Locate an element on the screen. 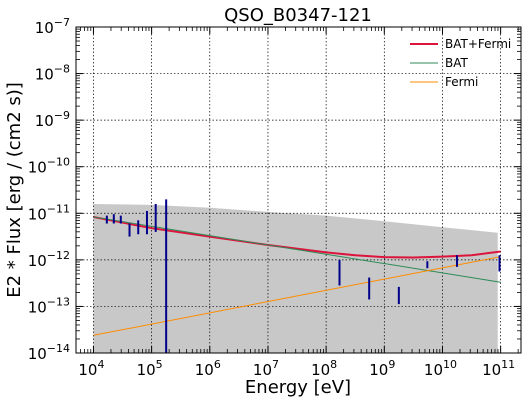 The height and width of the screenshot is (404, 529). x-tick-label: 10⁴ is located at coordinates (91, 368).